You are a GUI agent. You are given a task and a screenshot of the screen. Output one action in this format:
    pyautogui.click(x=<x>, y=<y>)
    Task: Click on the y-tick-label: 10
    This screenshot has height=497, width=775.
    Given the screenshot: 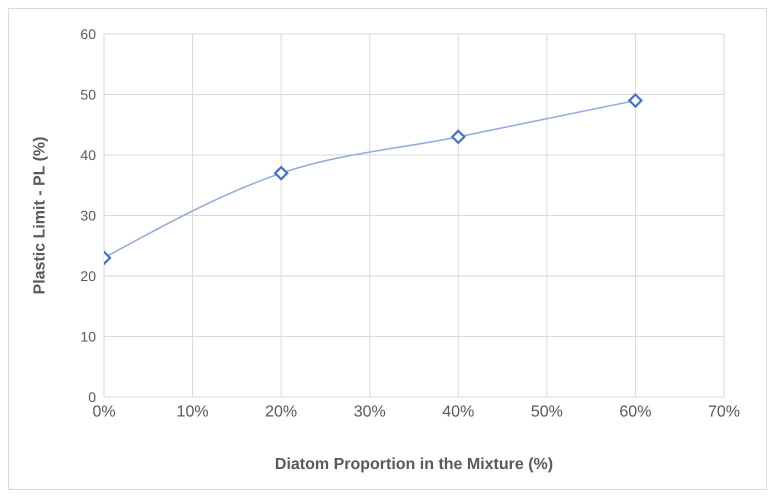 What is the action you would take?
    pyautogui.click(x=88, y=336)
    